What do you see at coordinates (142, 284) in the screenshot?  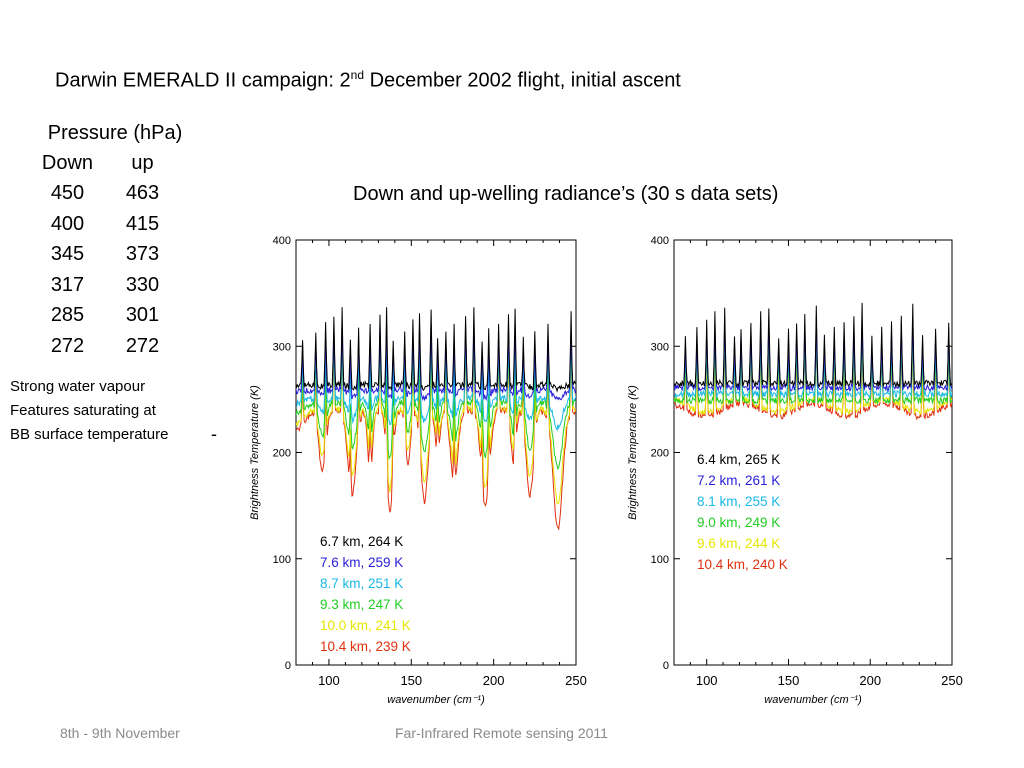 I see `up-value: 330` at bounding box center [142, 284].